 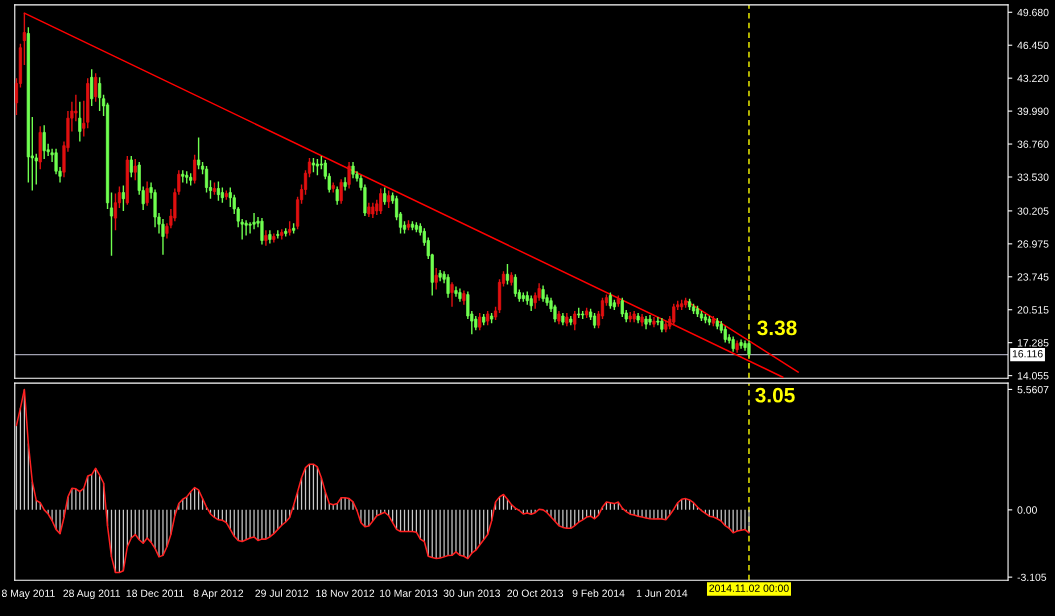 I want to click on y-tick-label: 30.205, so click(x=1033, y=211).